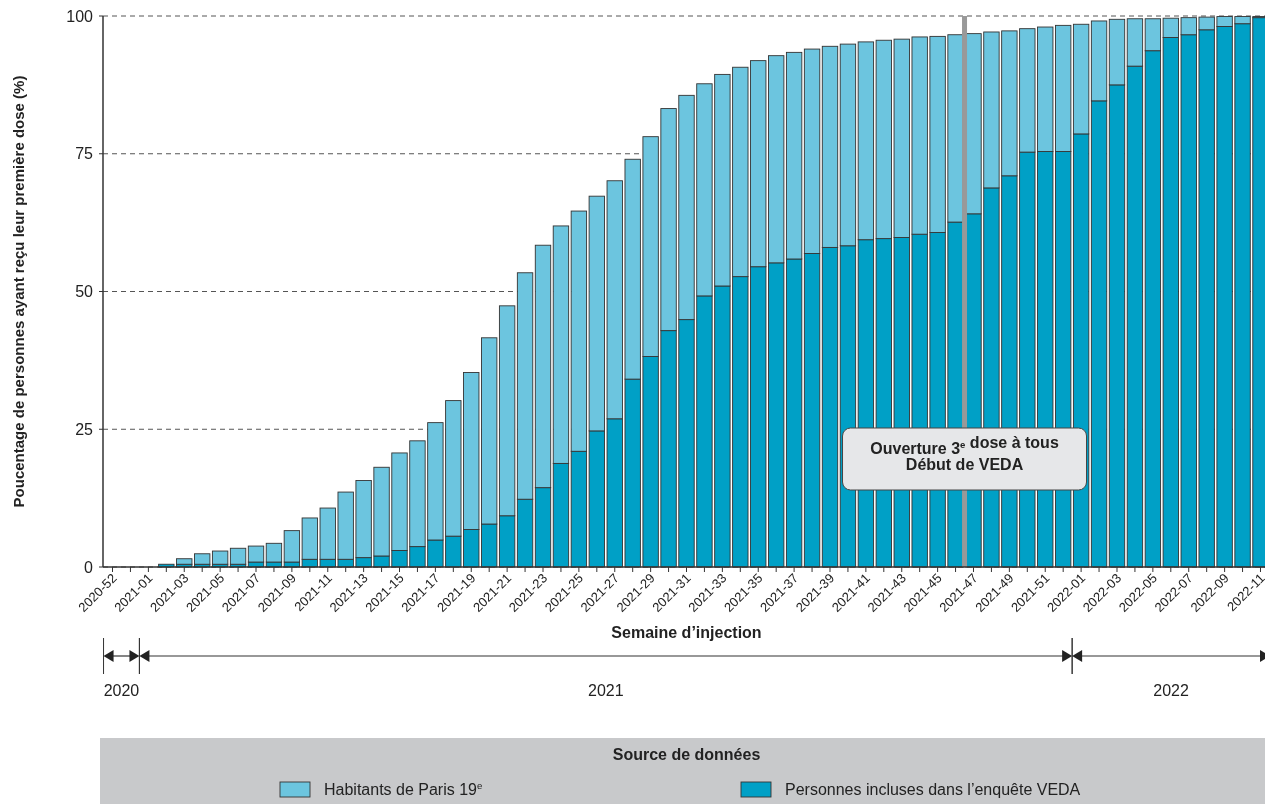 The width and height of the screenshot is (1273, 812). What do you see at coordinates (89, 567) in the screenshot?
I see `y-tick-label: 0` at bounding box center [89, 567].